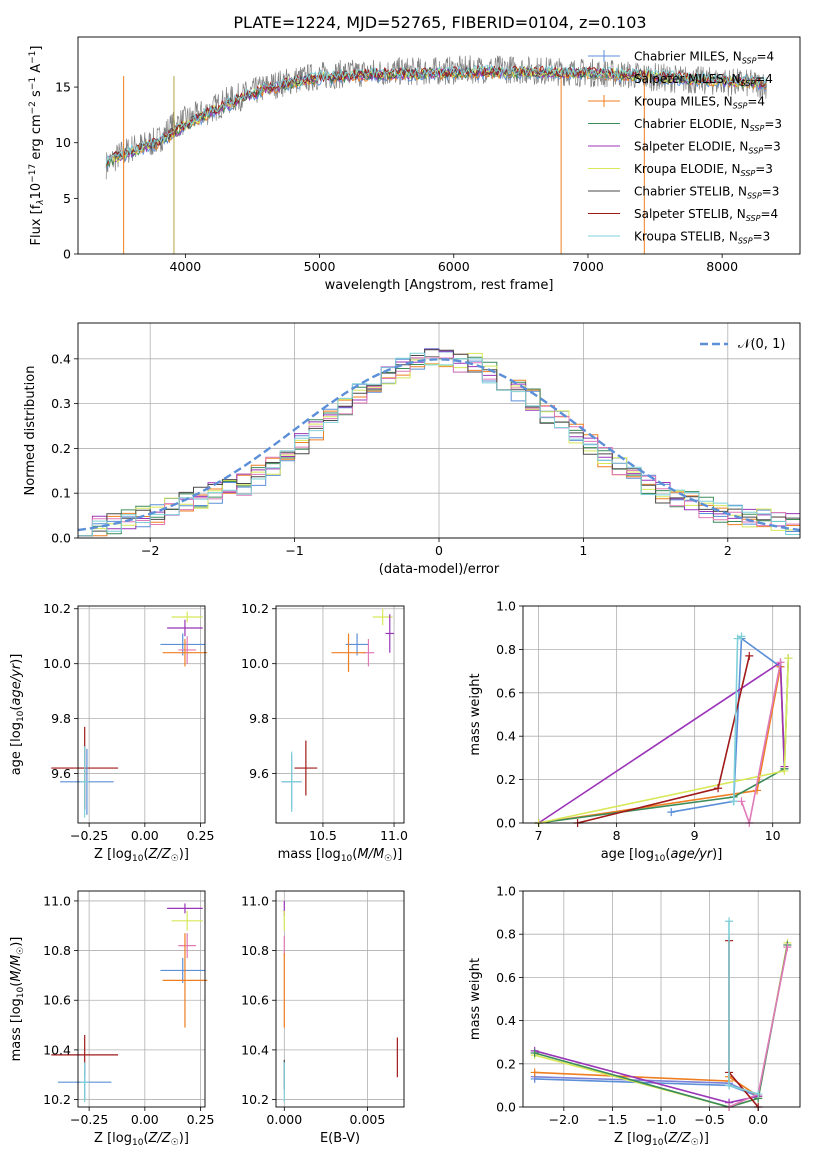 This screenshot has width=819, height=1170. I want to click on residuals-xtick-label: 2, so click(728, 550).